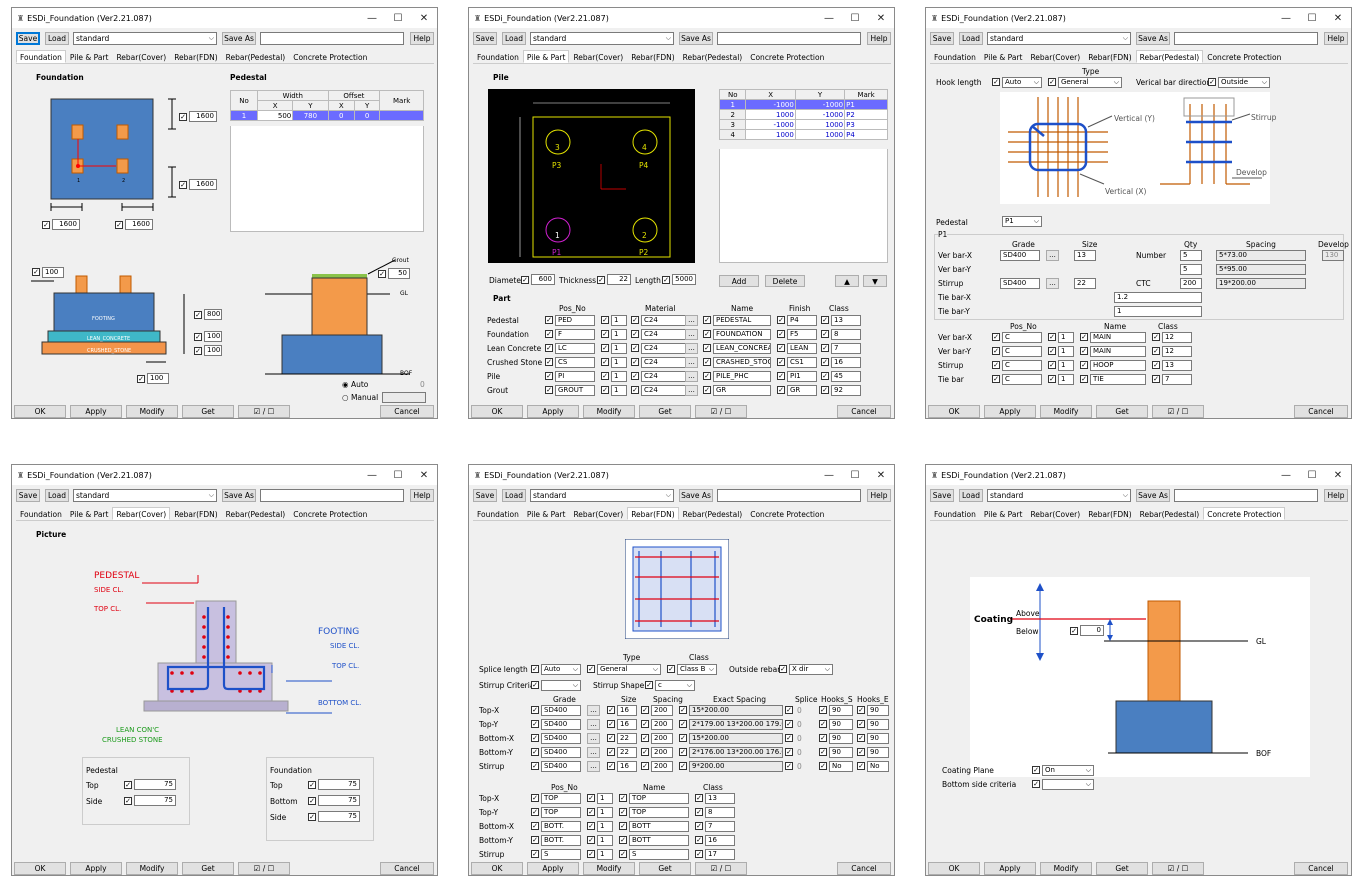 Image resolution: width=1364 pixels, height=887 pixels. I want to click on v100a-input: 100, so click(213, 336).